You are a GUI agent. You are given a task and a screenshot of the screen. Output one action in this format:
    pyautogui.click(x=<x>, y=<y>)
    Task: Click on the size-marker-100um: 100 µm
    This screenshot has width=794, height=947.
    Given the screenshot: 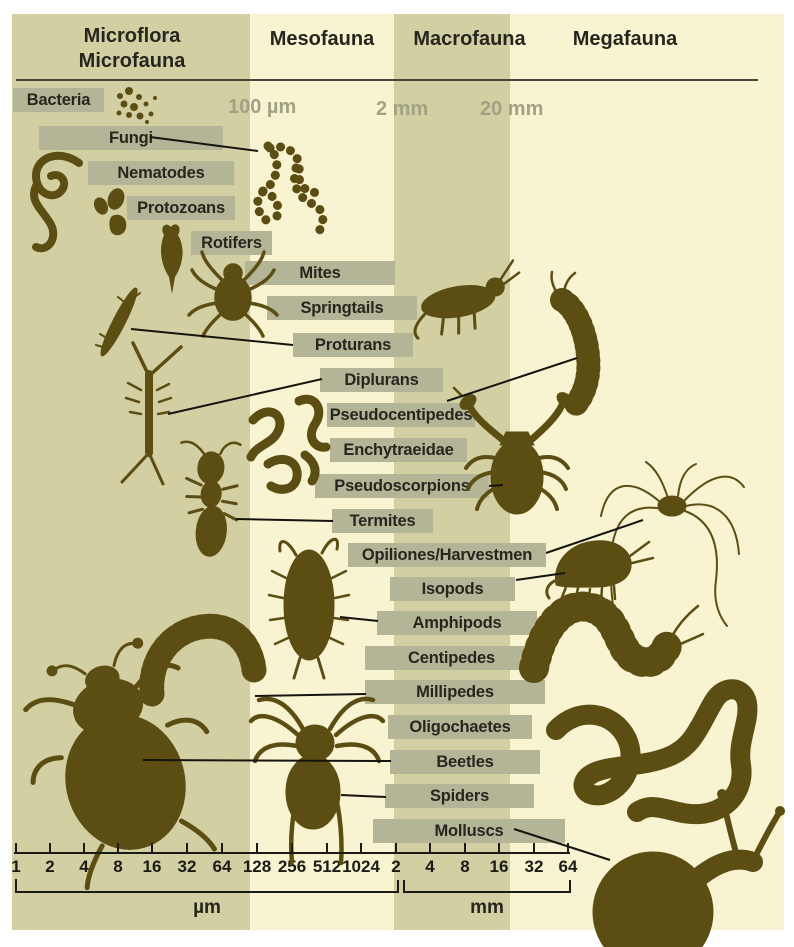 What is the action you would take?
    pyautogui.click(x=262, y=107)
    